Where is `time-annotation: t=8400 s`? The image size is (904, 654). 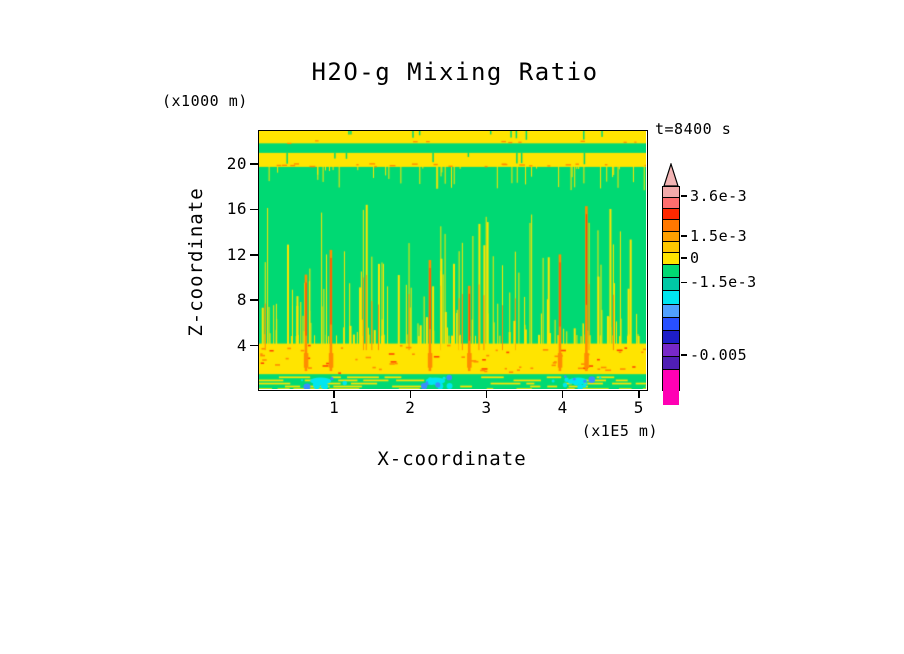 time-annotation: t=8400 s is located at coordinates (693, 129).